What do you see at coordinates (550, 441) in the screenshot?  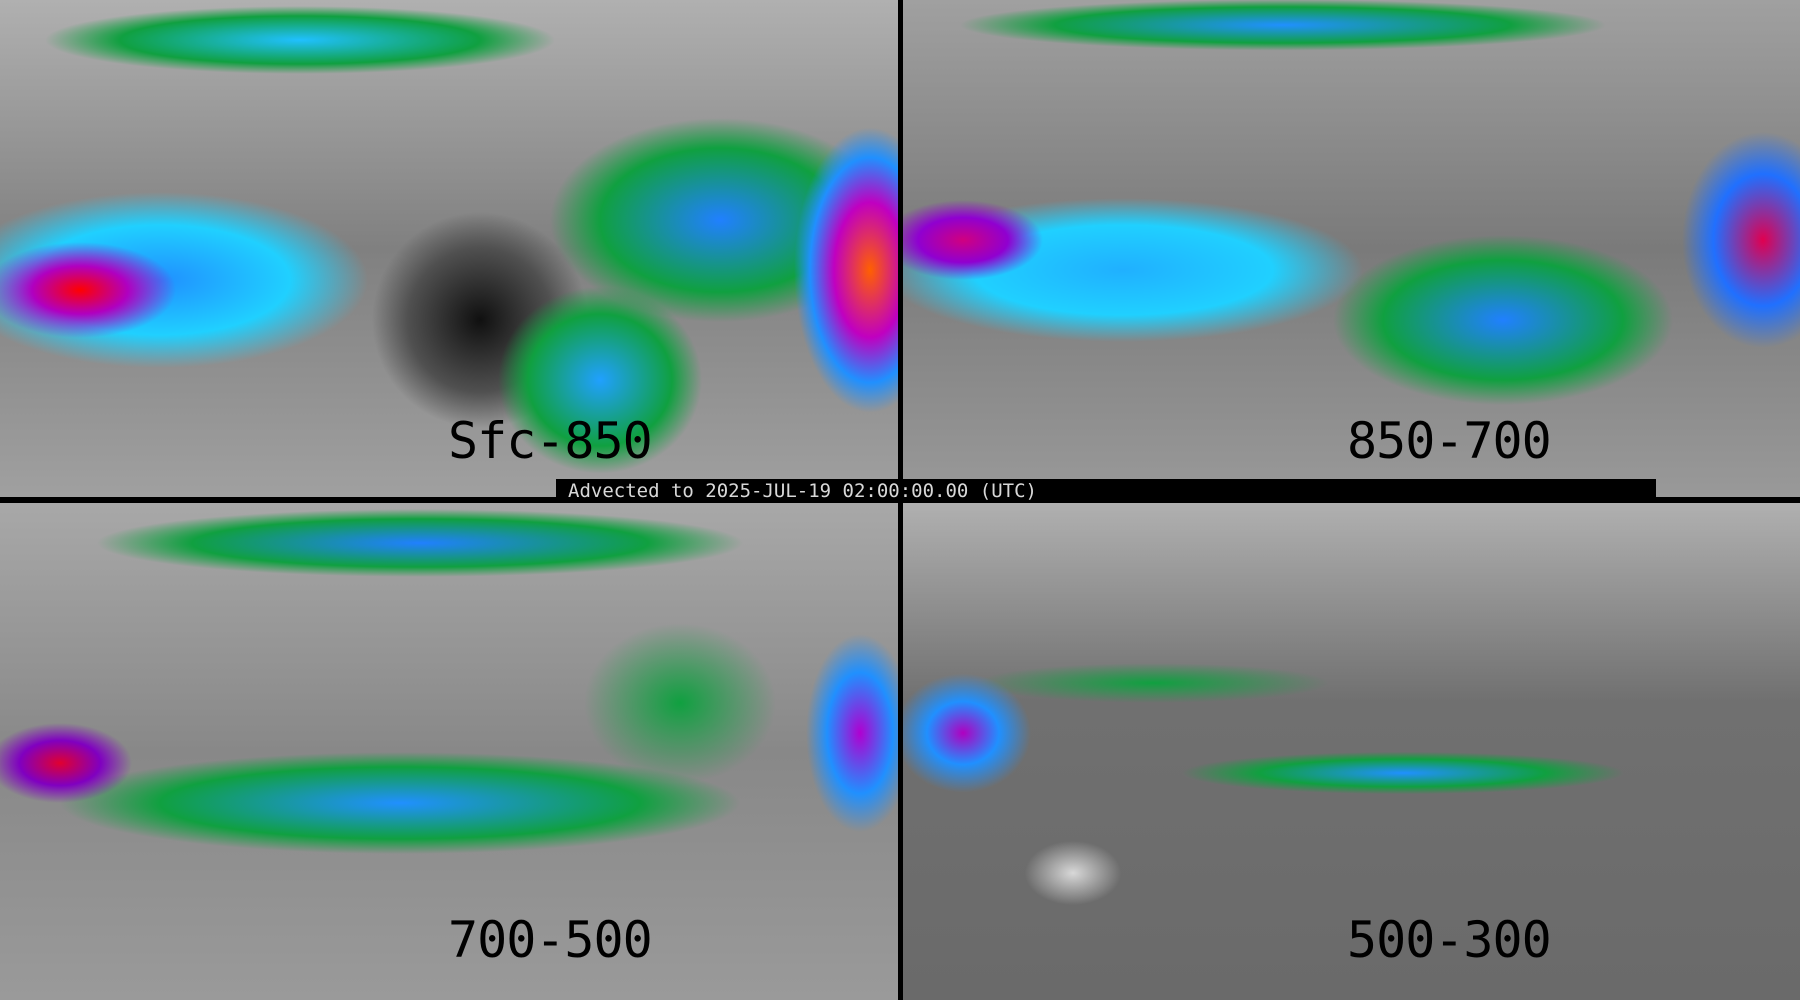 I see `panel-label: Sfc-850` at bounding box center [550, 441].